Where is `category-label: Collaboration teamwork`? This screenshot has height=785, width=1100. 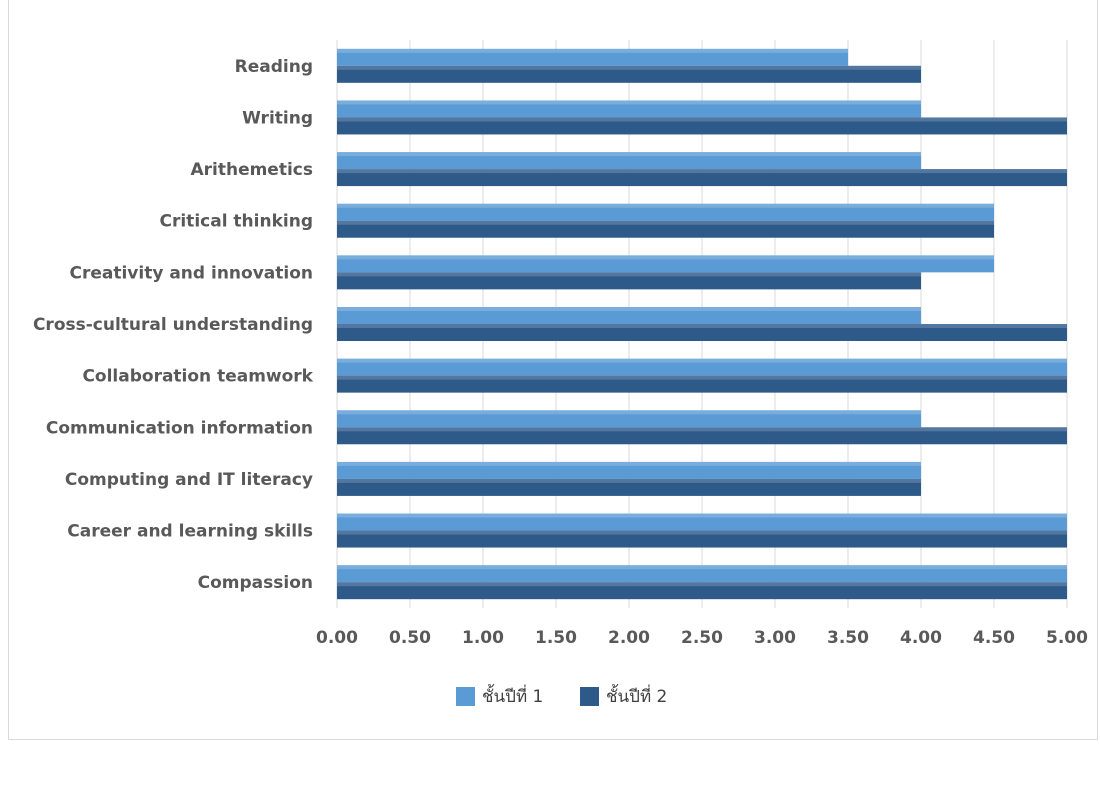
category-label: Collaboration teamwork is located at coordinates (197, 377).